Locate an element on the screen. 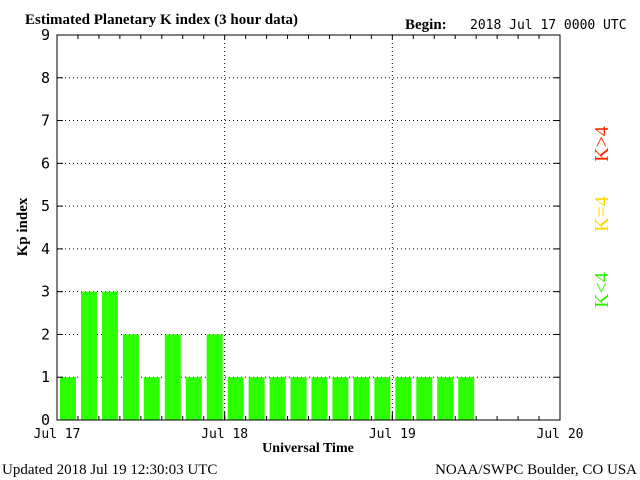 The height and width of the screenshot is (480, 640). footer-updated: Updated 2018 Jul 19 12:30:03 UTC is located at coordinates (109, 470).